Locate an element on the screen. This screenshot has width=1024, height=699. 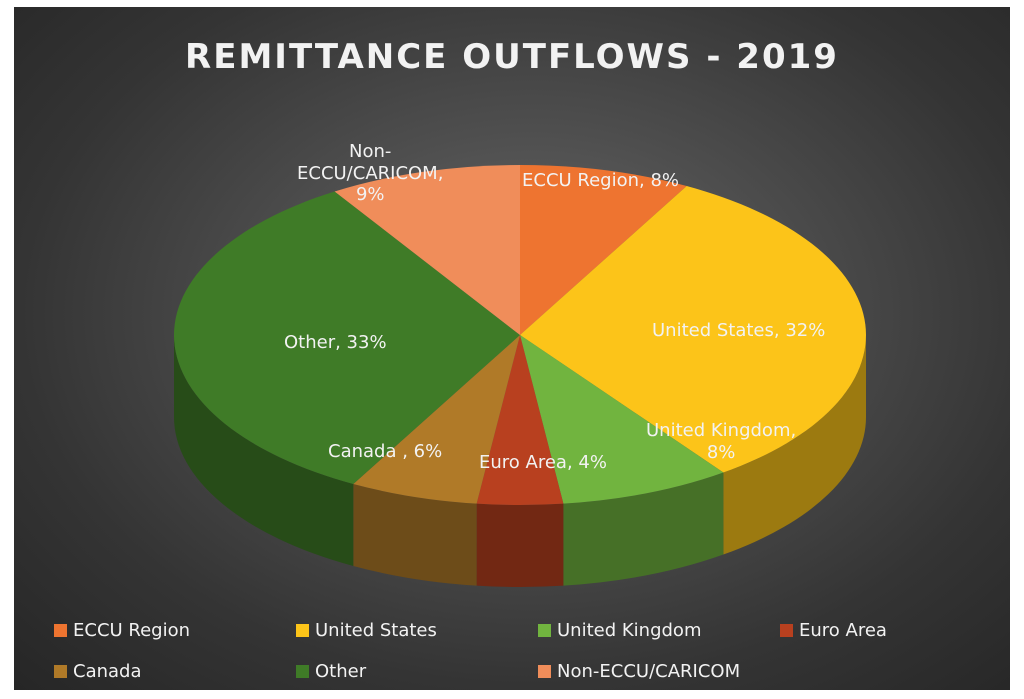
pie-slice-united-states is located at coordinates (693, 329).